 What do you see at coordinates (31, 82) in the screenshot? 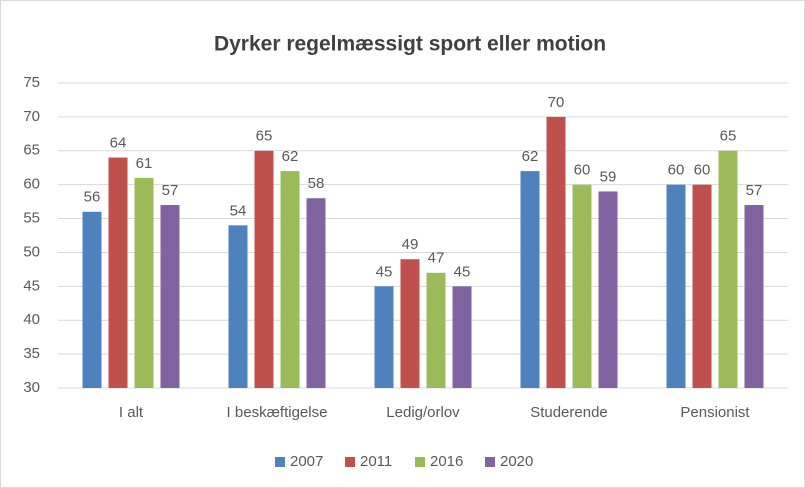
I see `y-tick-label: 75` at bounding box center [31, 82].